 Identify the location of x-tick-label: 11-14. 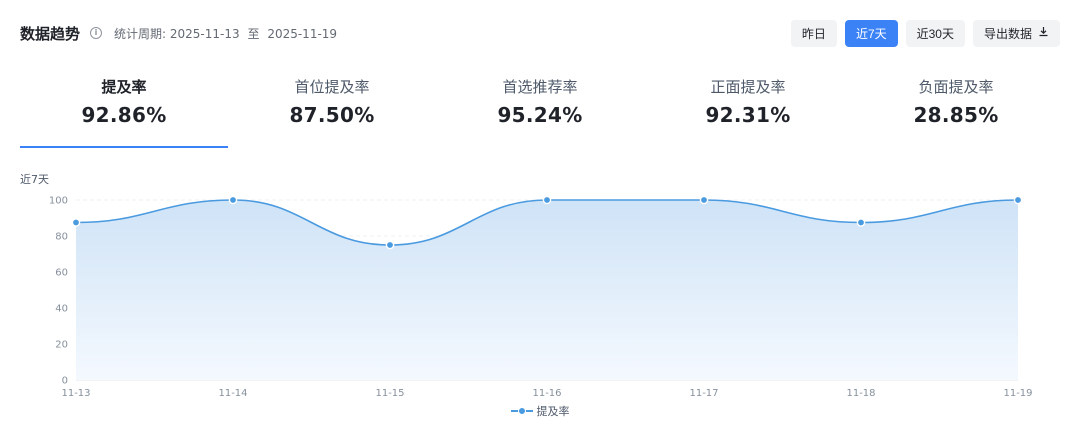
(232, 393).